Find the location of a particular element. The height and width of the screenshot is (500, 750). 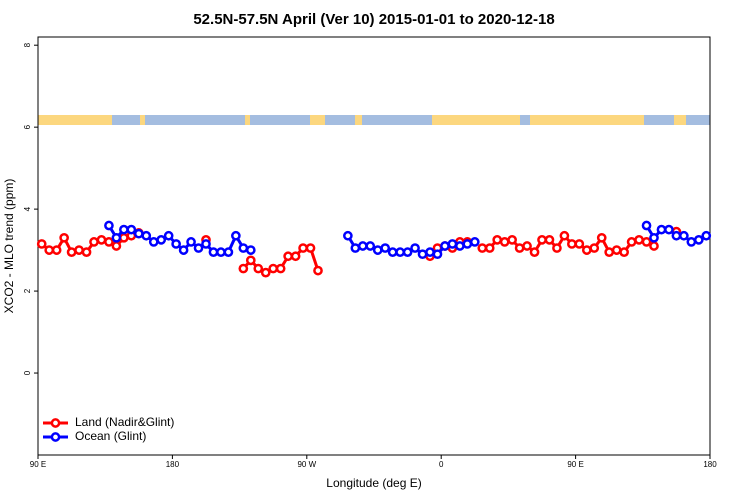

y-tick-label: 8 is located at coordinates (27, 44).